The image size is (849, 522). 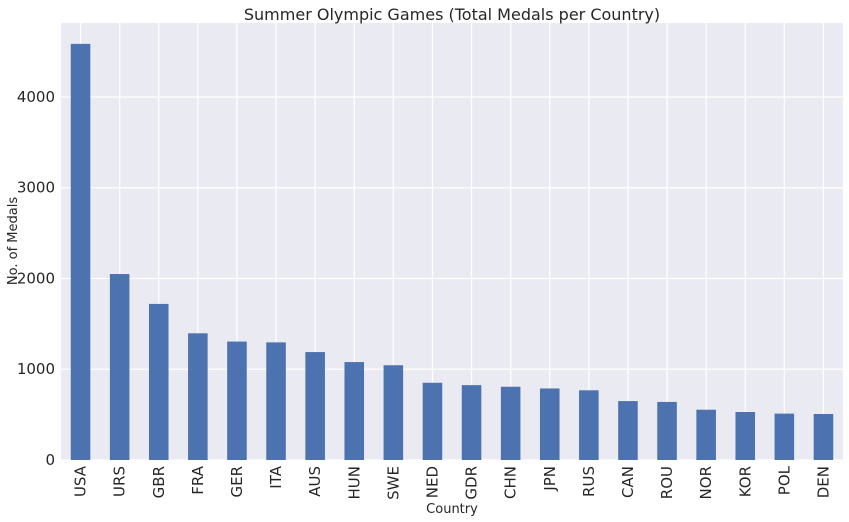 What do you see at coordinates (198, 479) in the screenshot?
I see `x-tick-label-fra: FRA` at bounding box center [198, 479].